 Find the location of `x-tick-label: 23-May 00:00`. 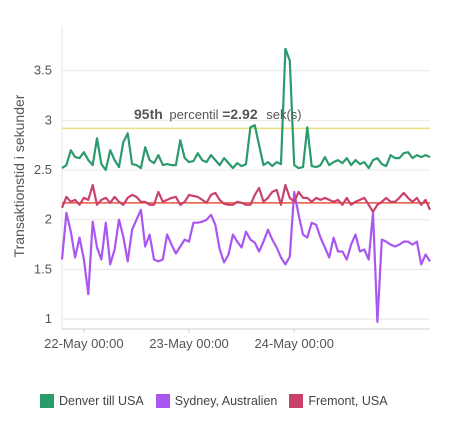

x-tick-label: 23-May 00:00 is located at coordinates (189, 343).